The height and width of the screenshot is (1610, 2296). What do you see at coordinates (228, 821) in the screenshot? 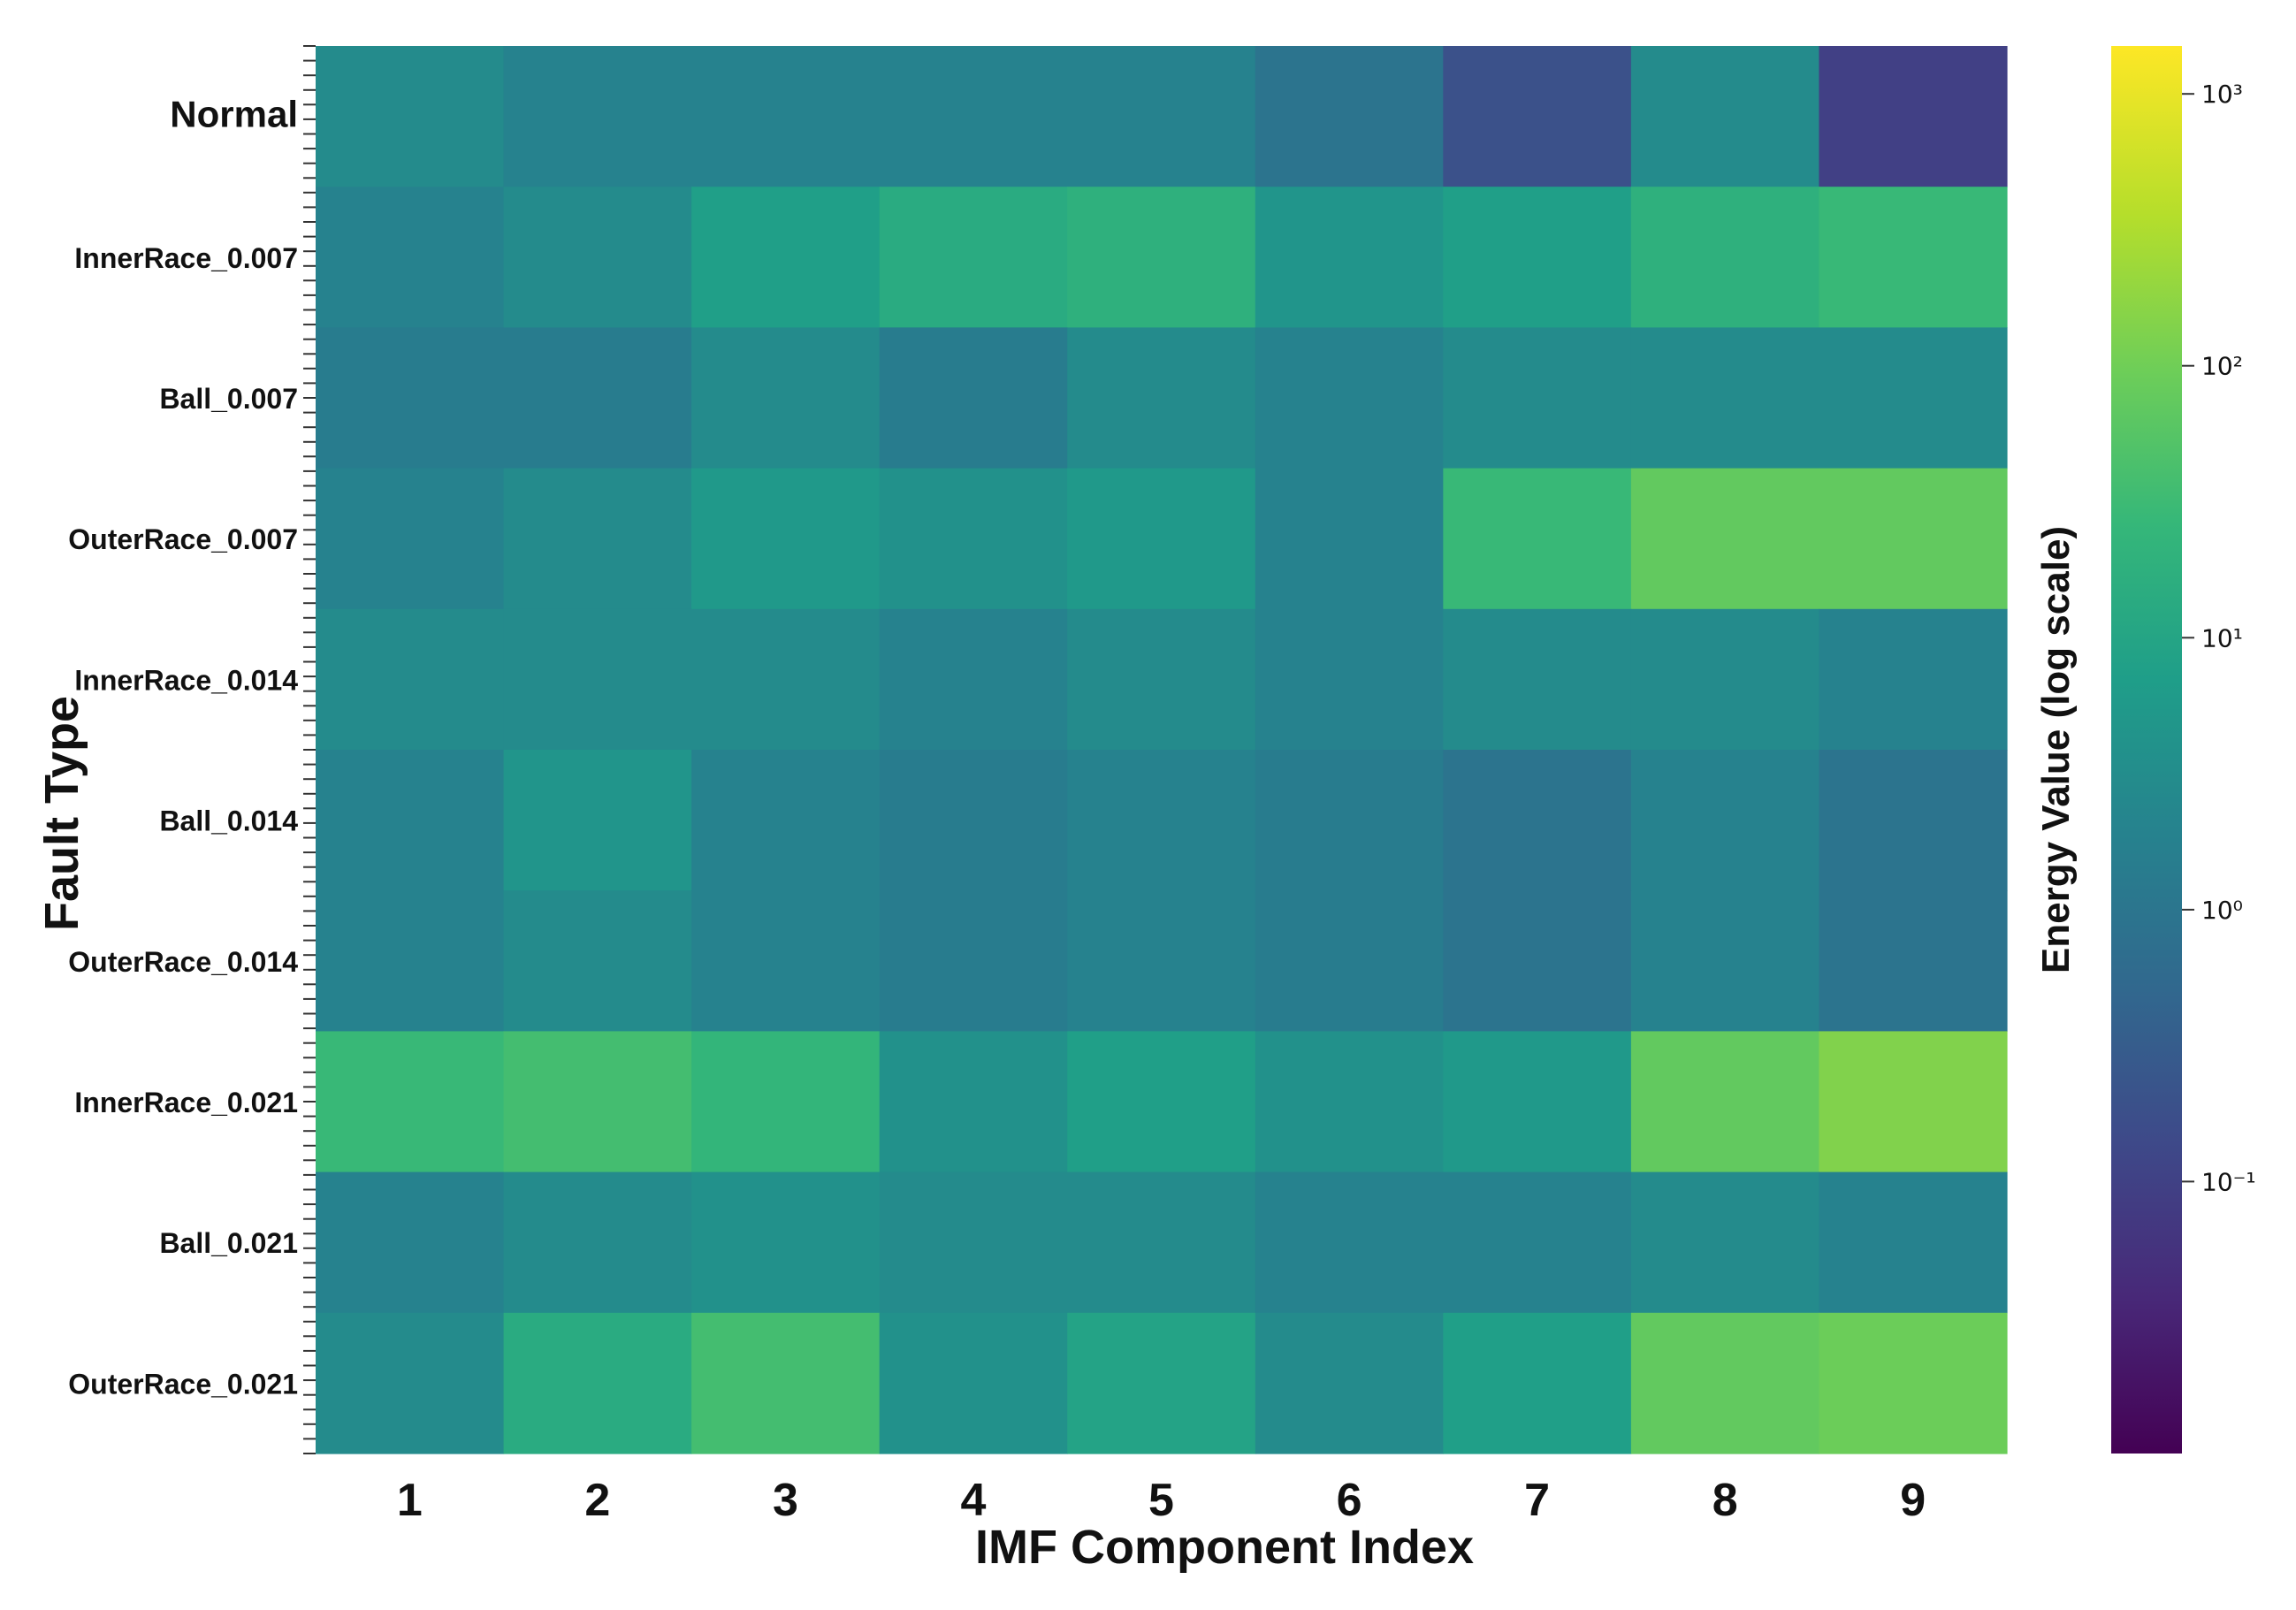
I see `y-tick-label: Ball_0.014` at bounding box center [228, 821].